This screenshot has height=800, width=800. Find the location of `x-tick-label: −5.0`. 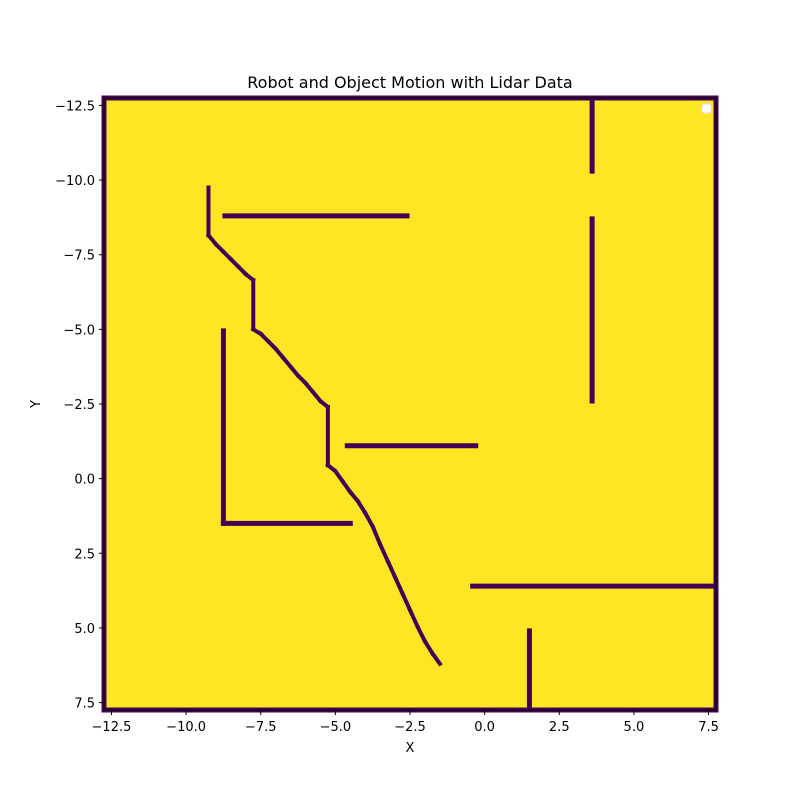

x-tick-label: −5.0 is located at coordinates (336, 727).